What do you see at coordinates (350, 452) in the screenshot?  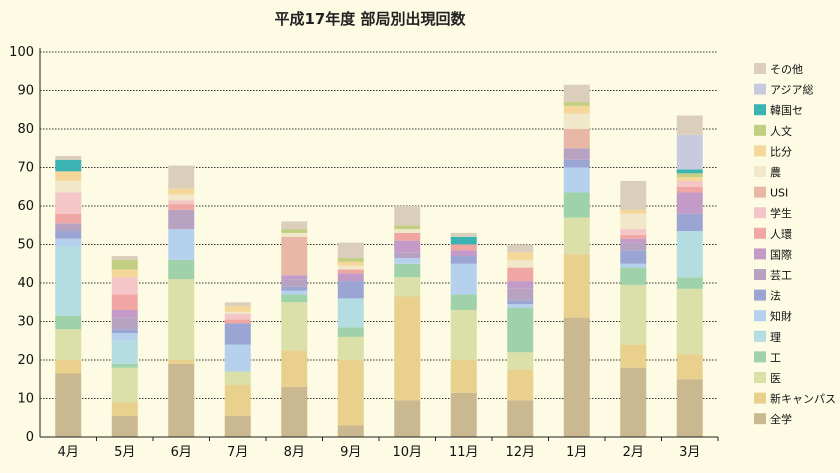 I see `x-tick-label: 9月` at bounding box center [350, 452].